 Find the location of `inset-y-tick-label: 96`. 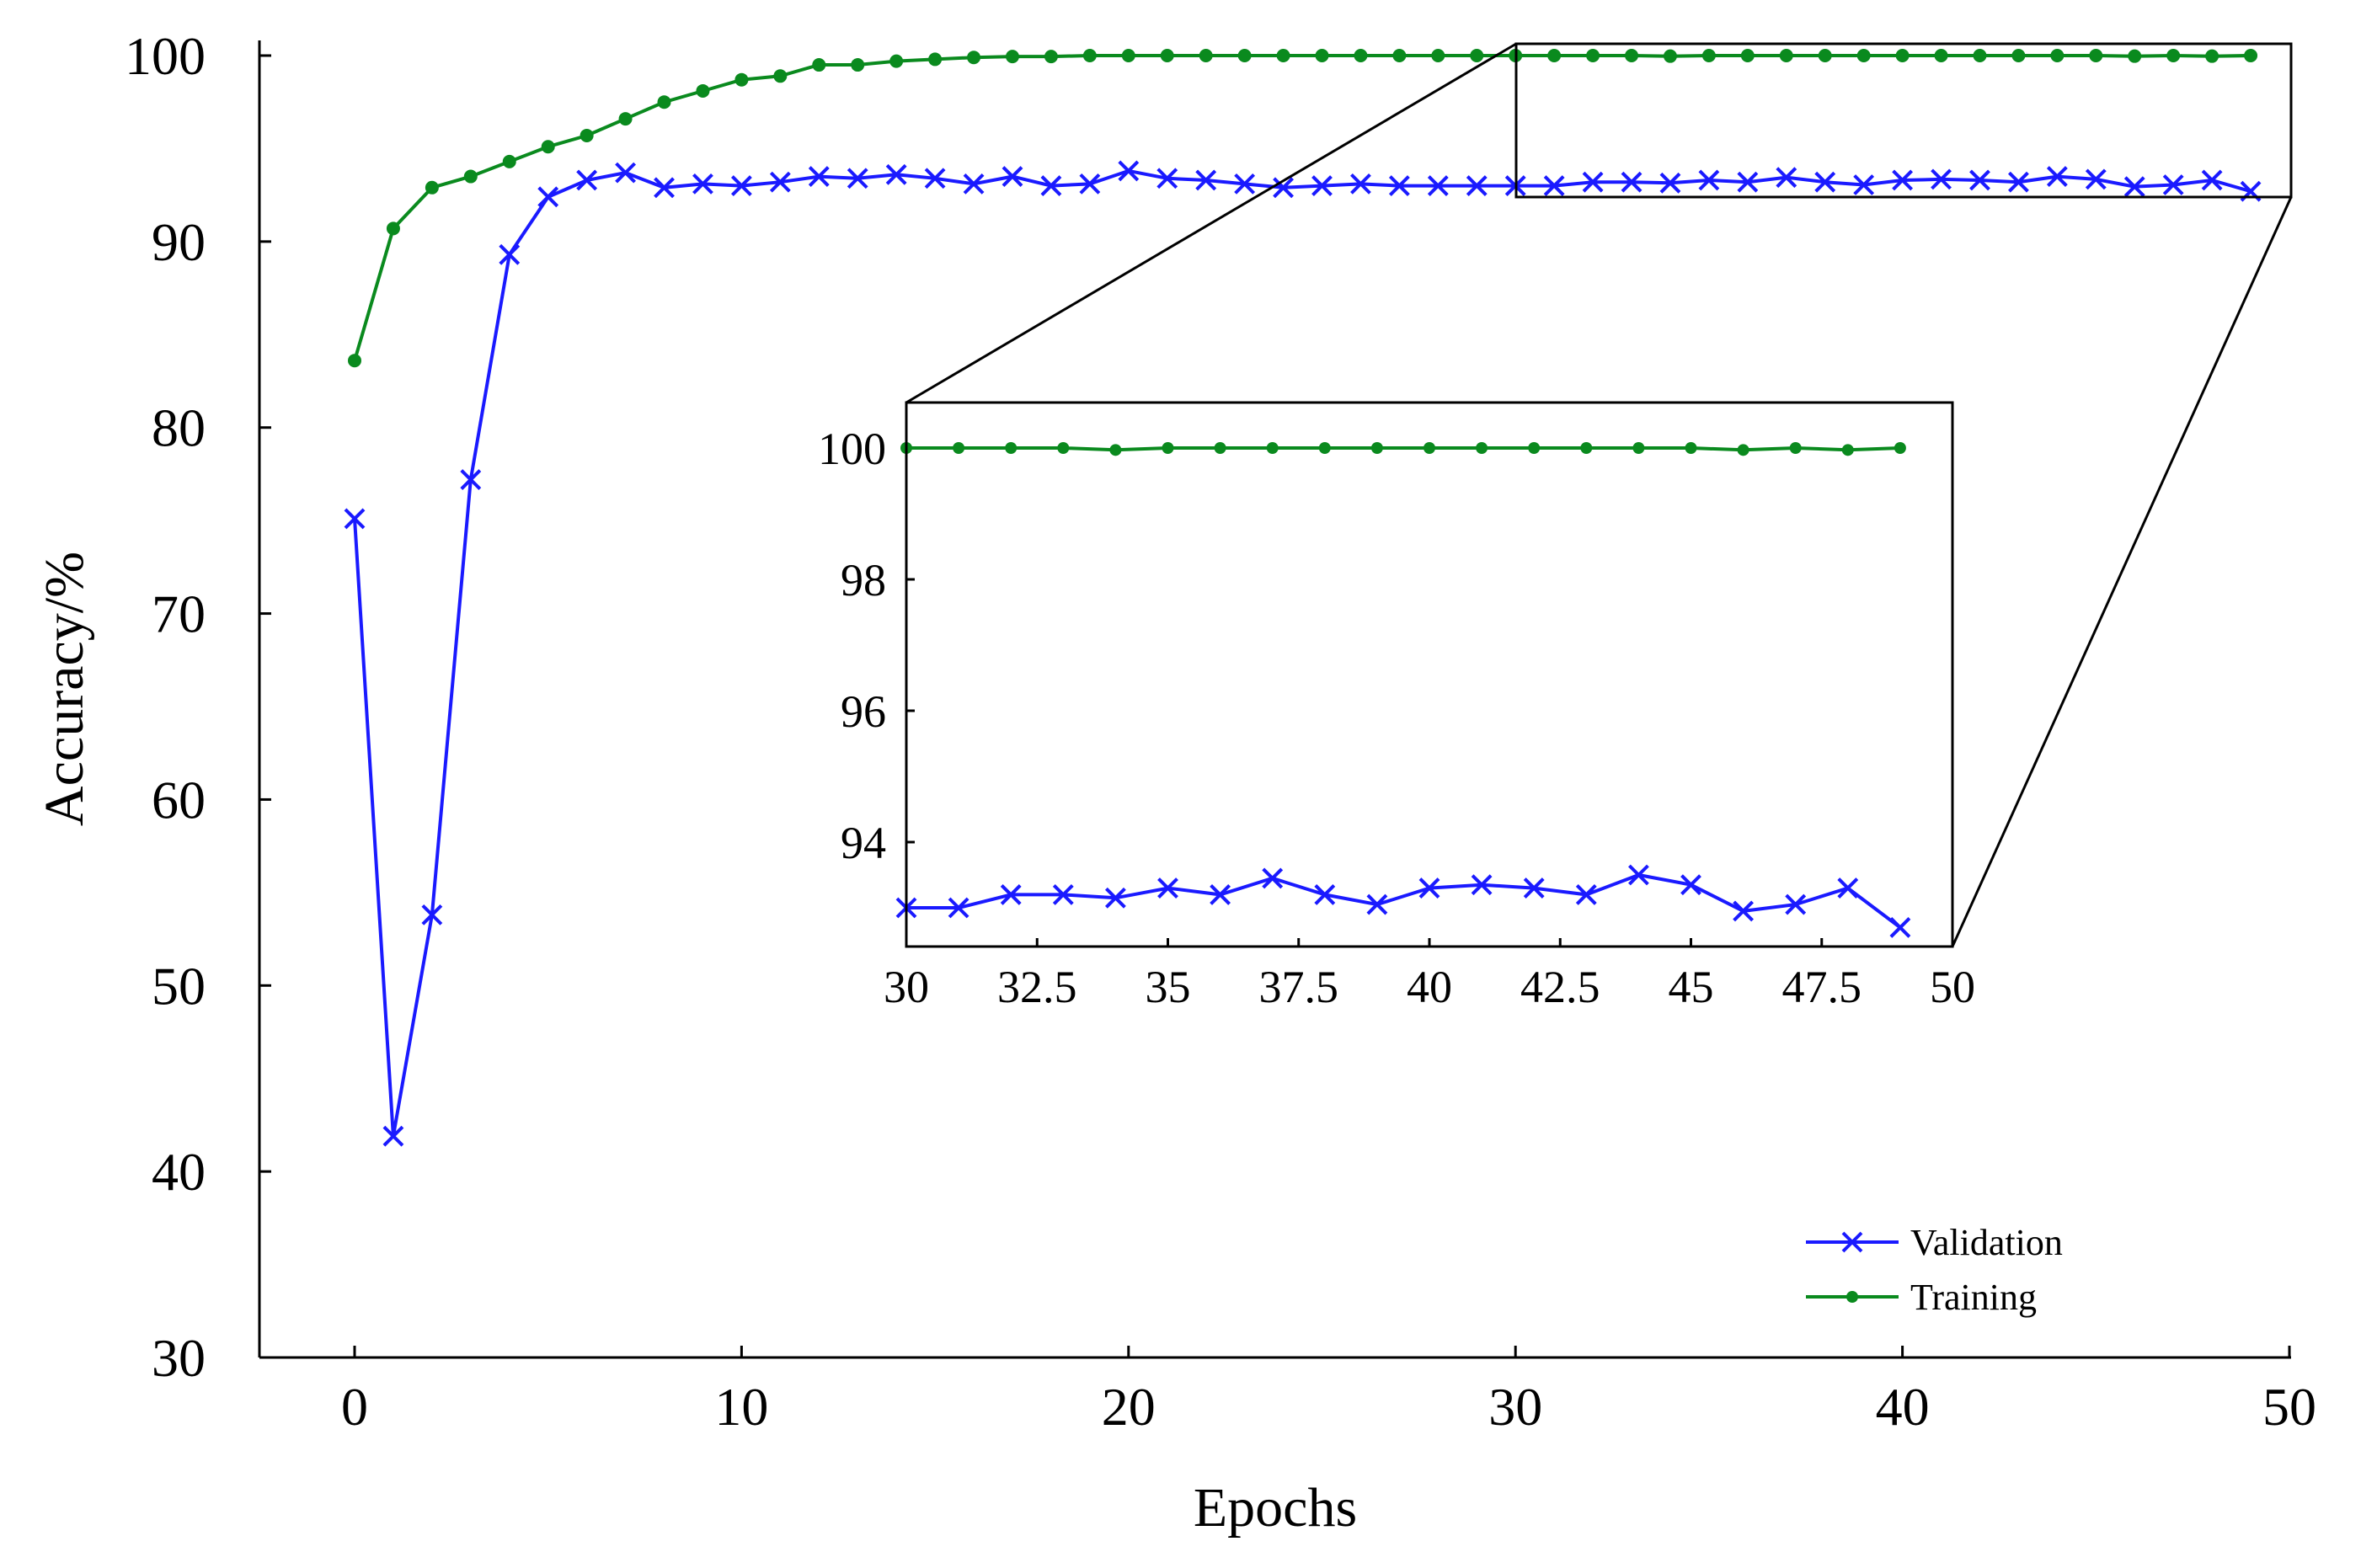

inset-y-tick-label: 96 is located at coordinates (863, 711).